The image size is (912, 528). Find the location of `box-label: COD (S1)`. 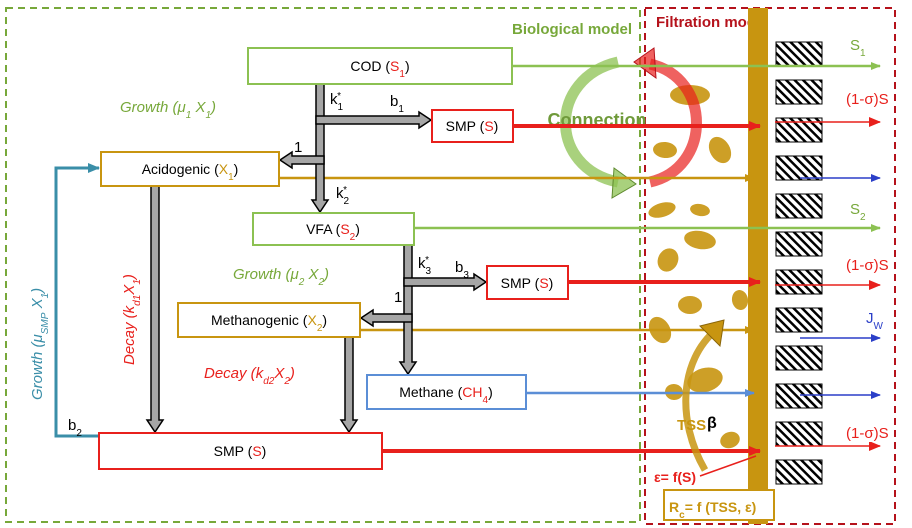

box-label: COD (S1) is located at coordinates (379, 69).